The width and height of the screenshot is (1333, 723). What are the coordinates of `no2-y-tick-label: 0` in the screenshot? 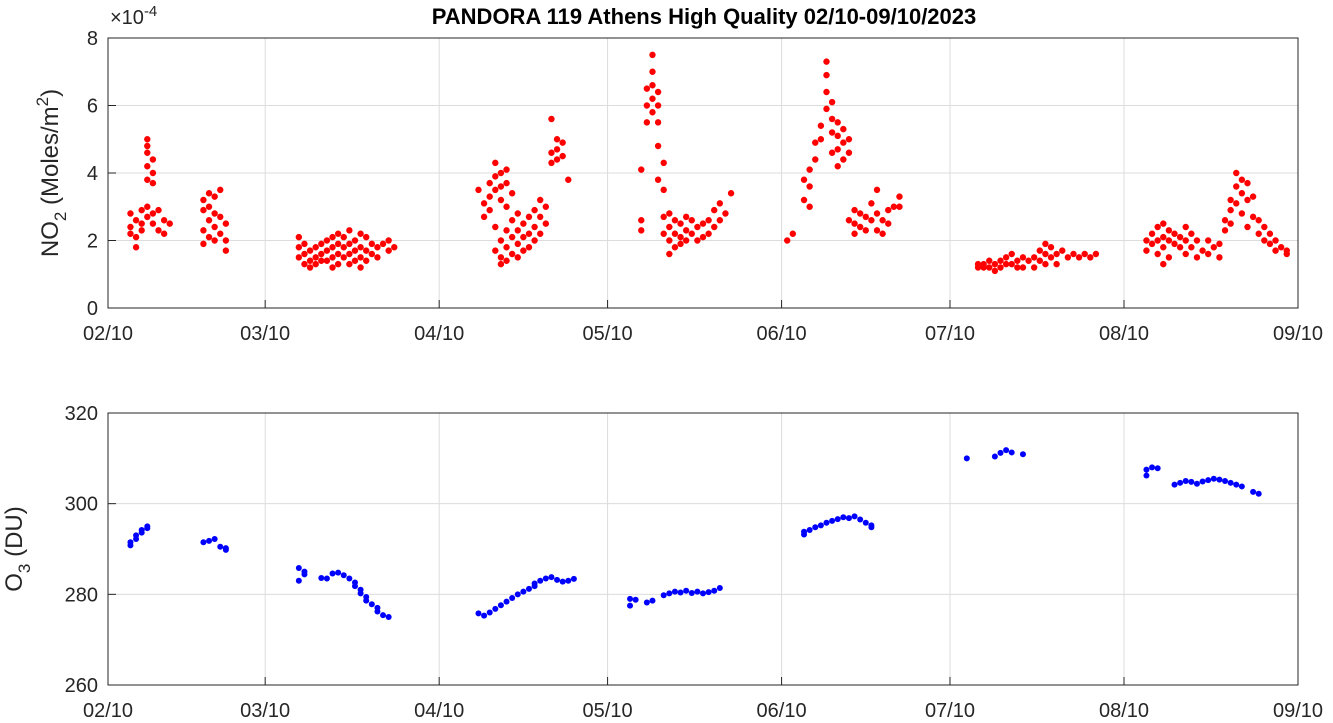 It's located at (92, 309).